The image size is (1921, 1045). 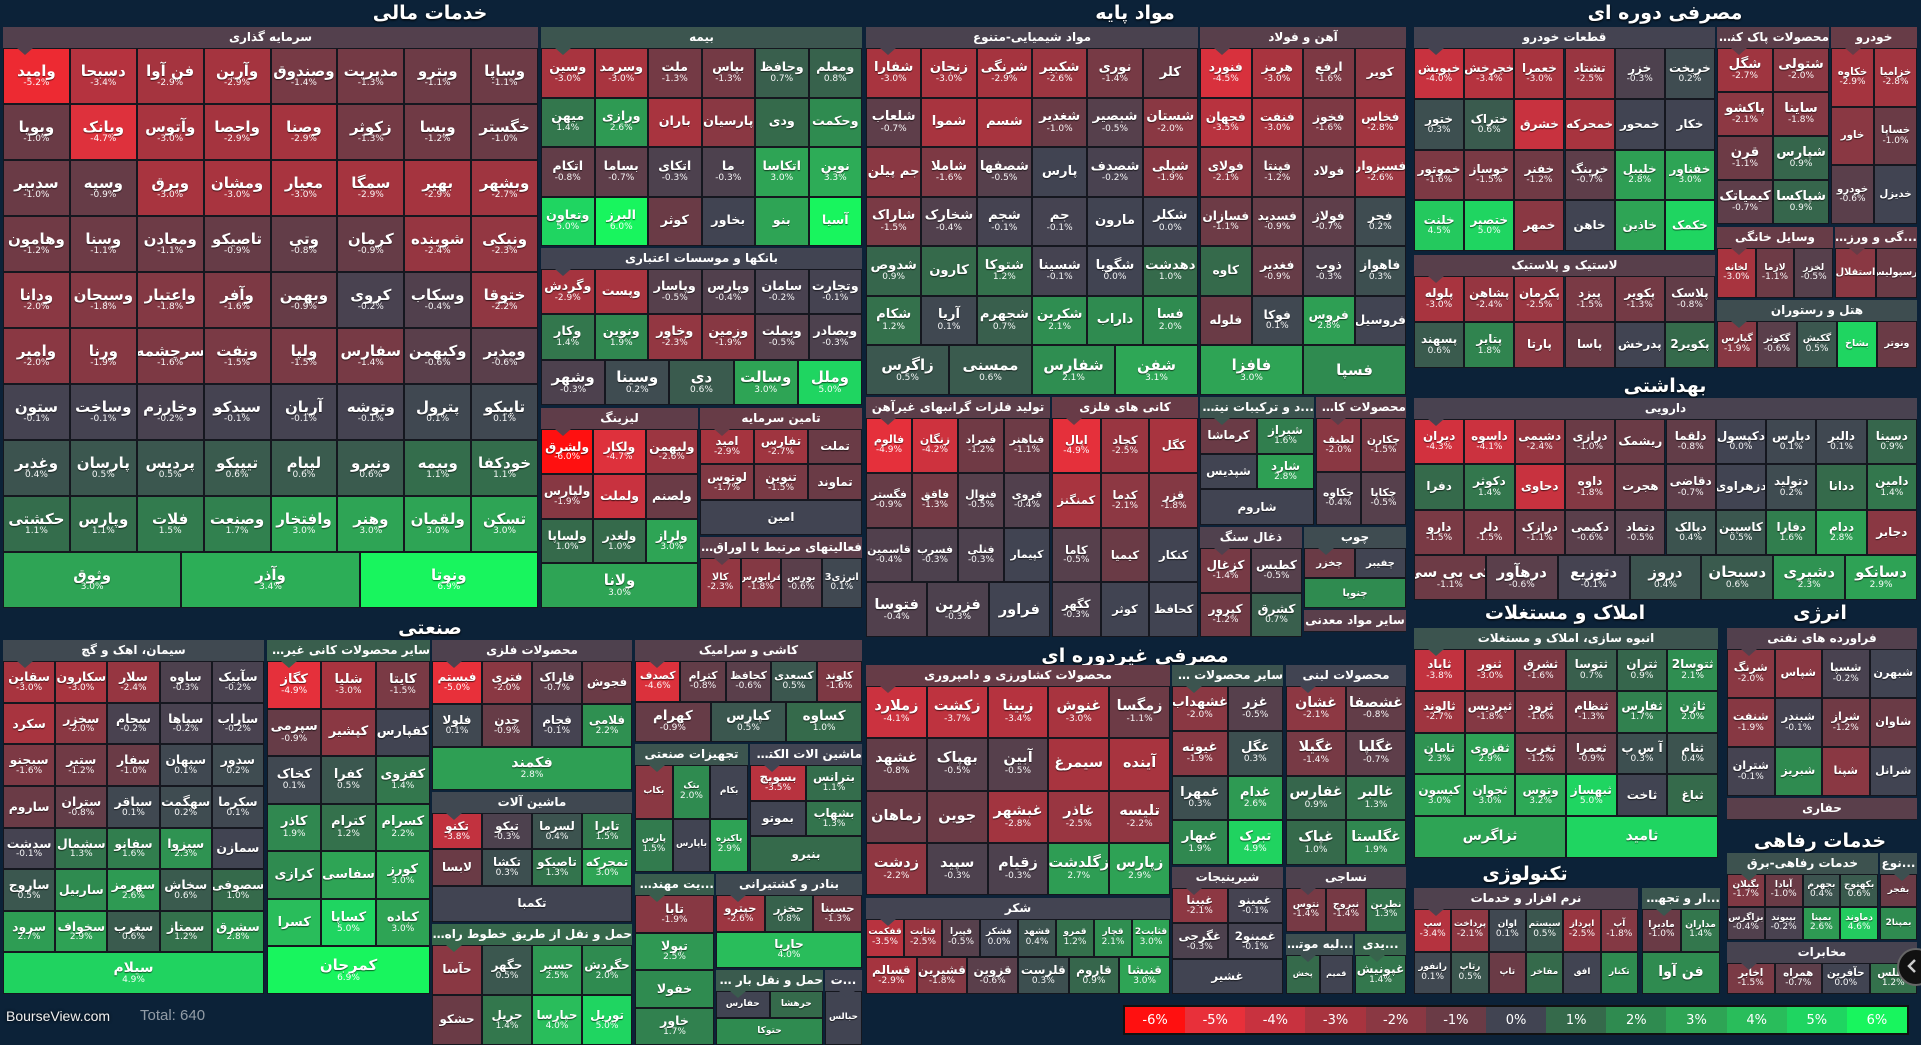 What do you see at coordinates (728, 172) in the screenshot?
I see `stock-tile: ما -0.3%` at bounding box center [728, 172].